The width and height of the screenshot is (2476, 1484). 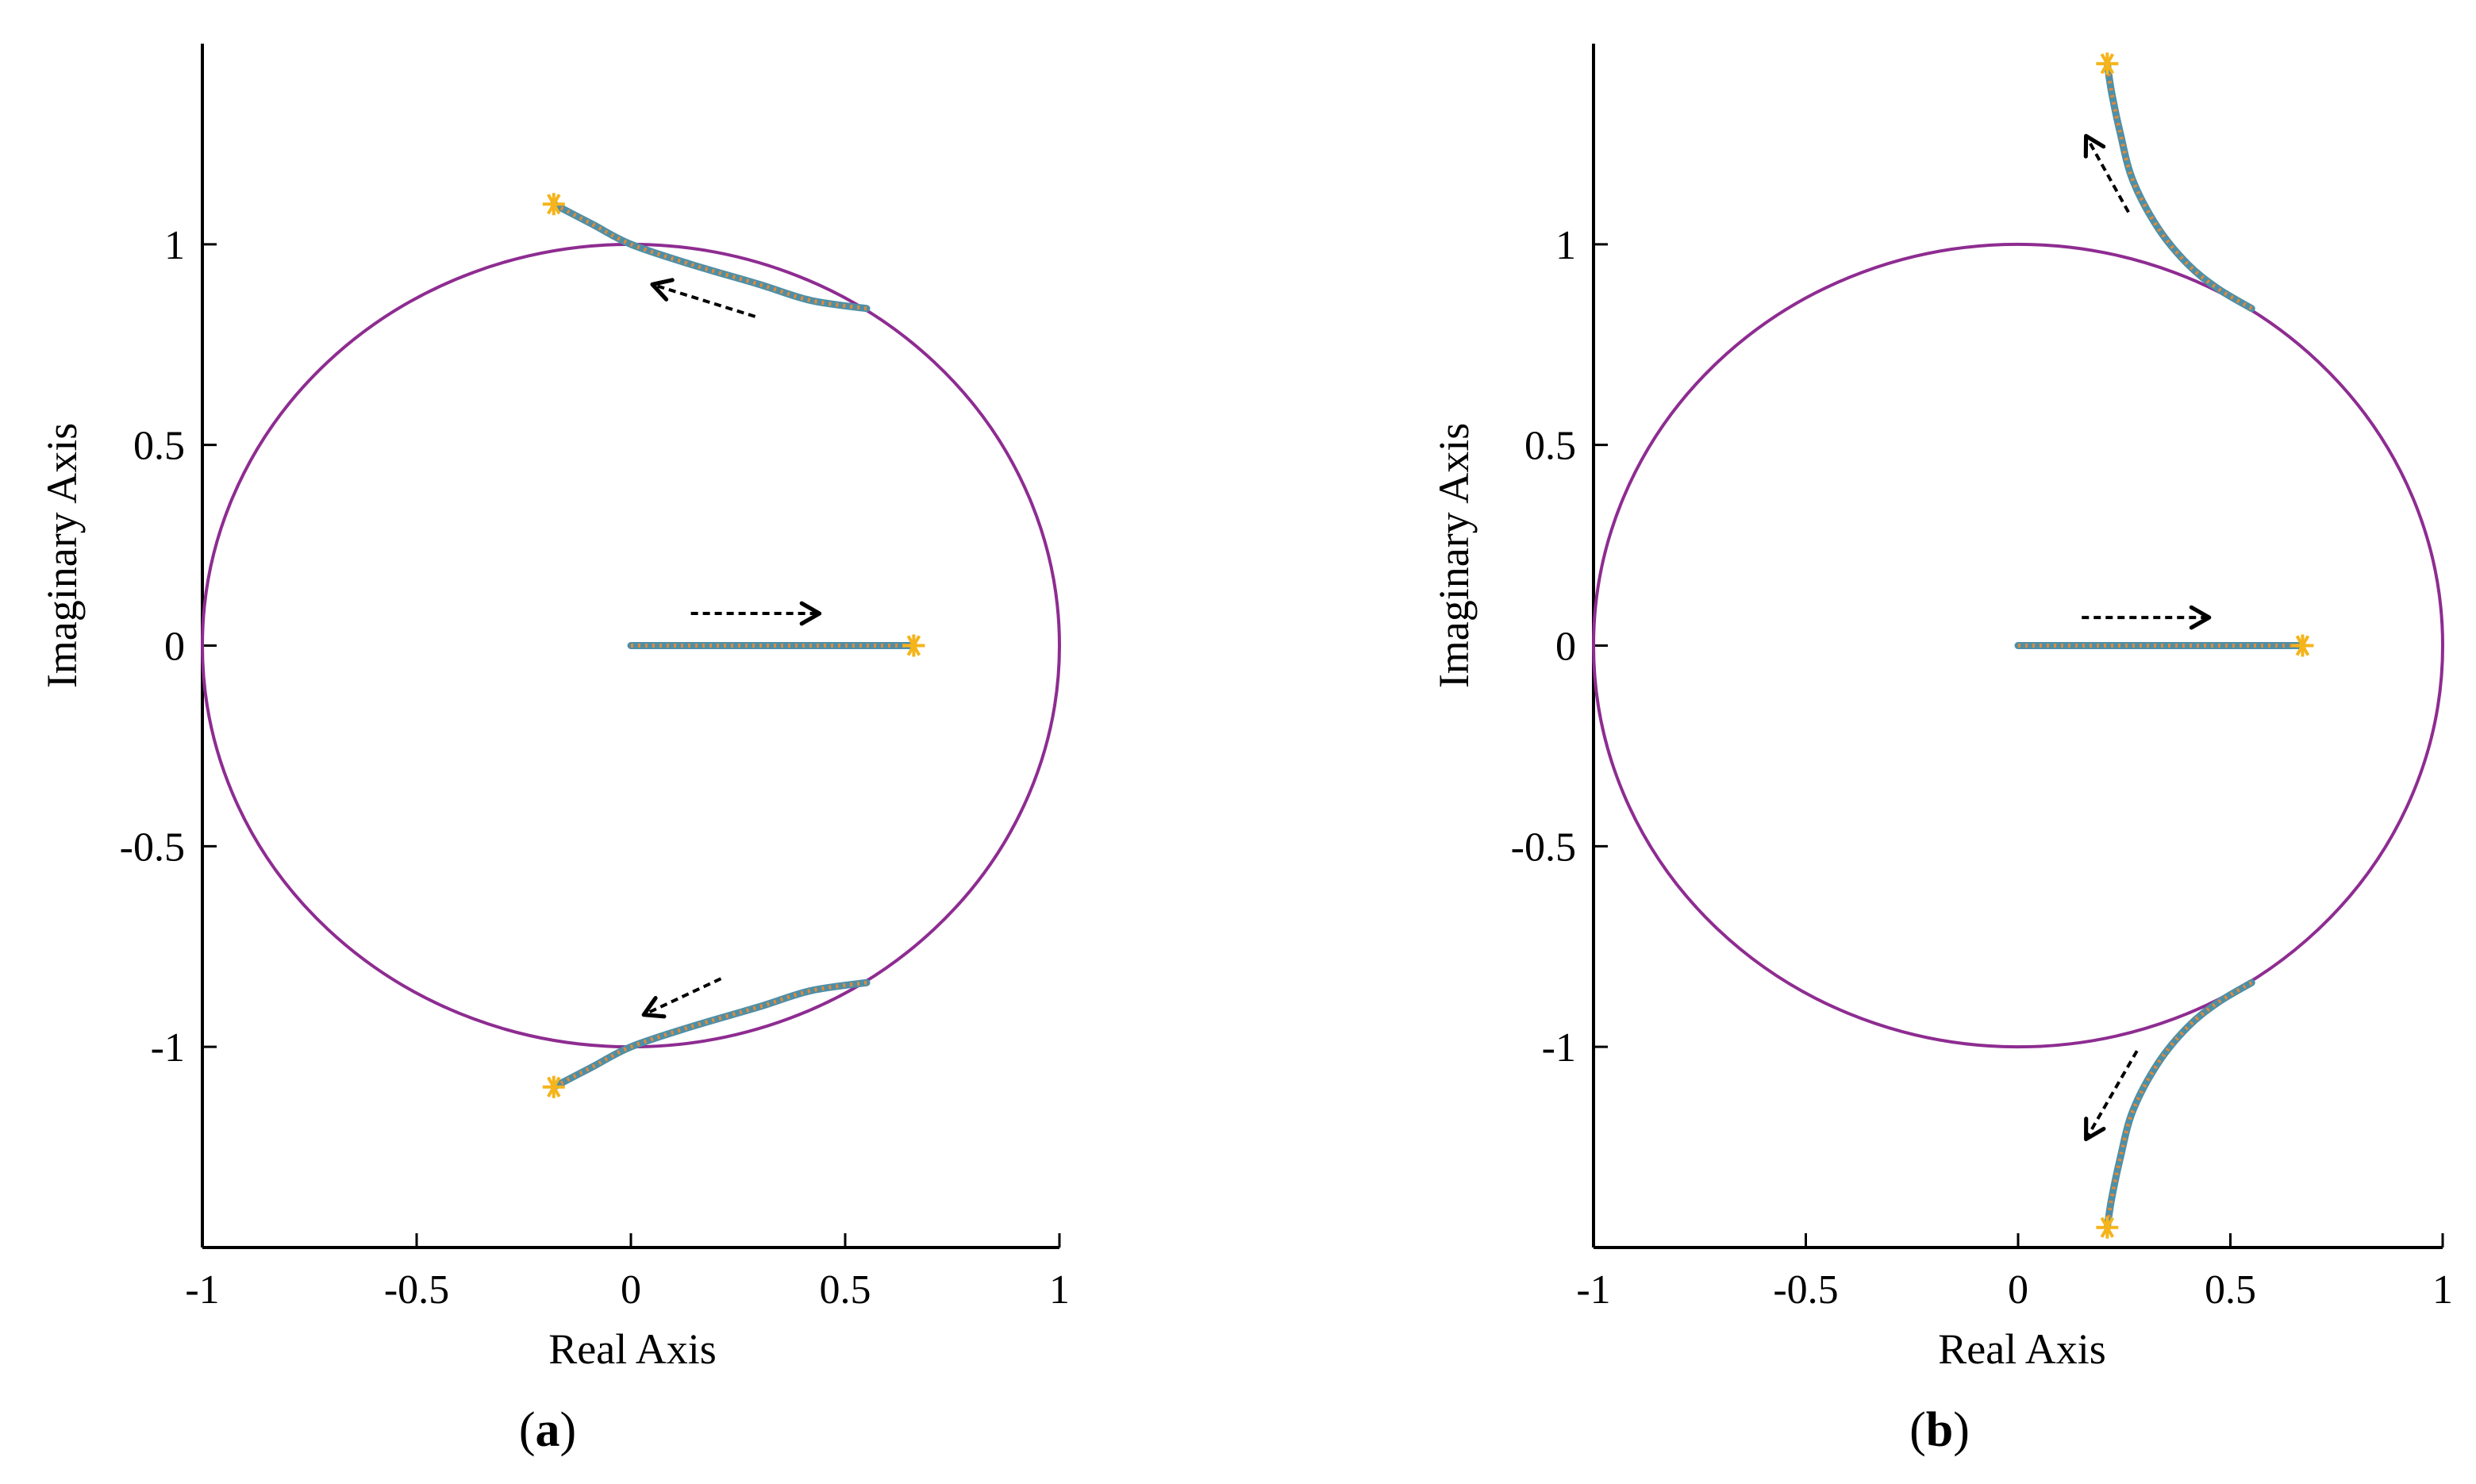 What do you see at coordinates (547, 1430) in the screenshot?
I see `panel-label-a: (a)` at bounding box center [547, 1430].